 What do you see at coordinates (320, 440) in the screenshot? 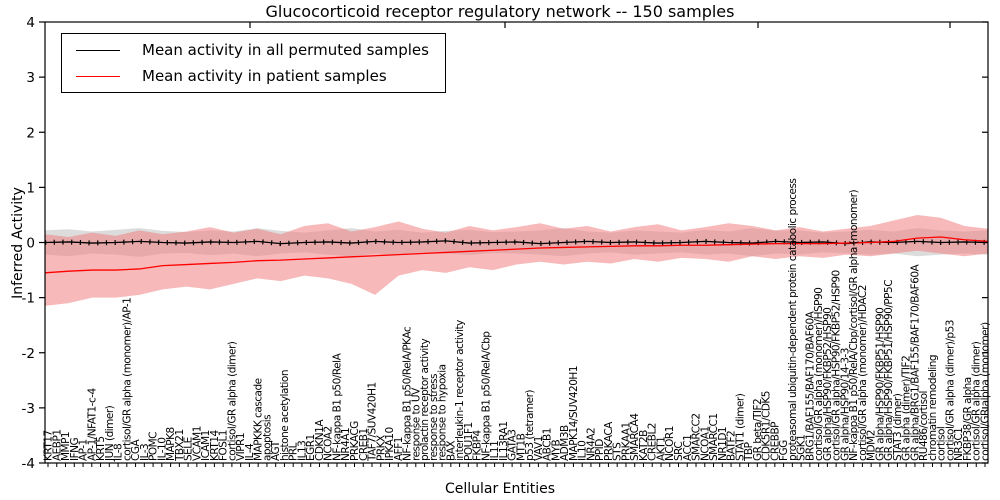
I see `x-tick-label: CDKN1A` at bounding box center [320, 440].